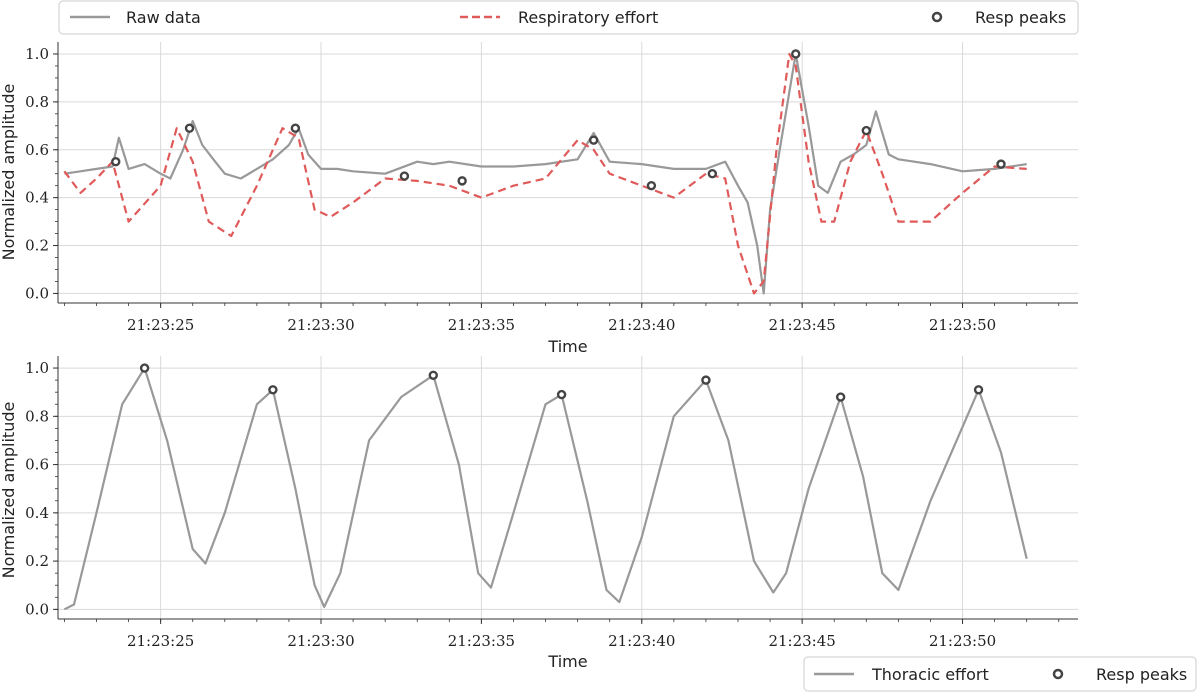 The width and height of the screenshot is (1199, 693). I want to click on bottom-x-tick-label: 21:23:30, so click(320, 641).